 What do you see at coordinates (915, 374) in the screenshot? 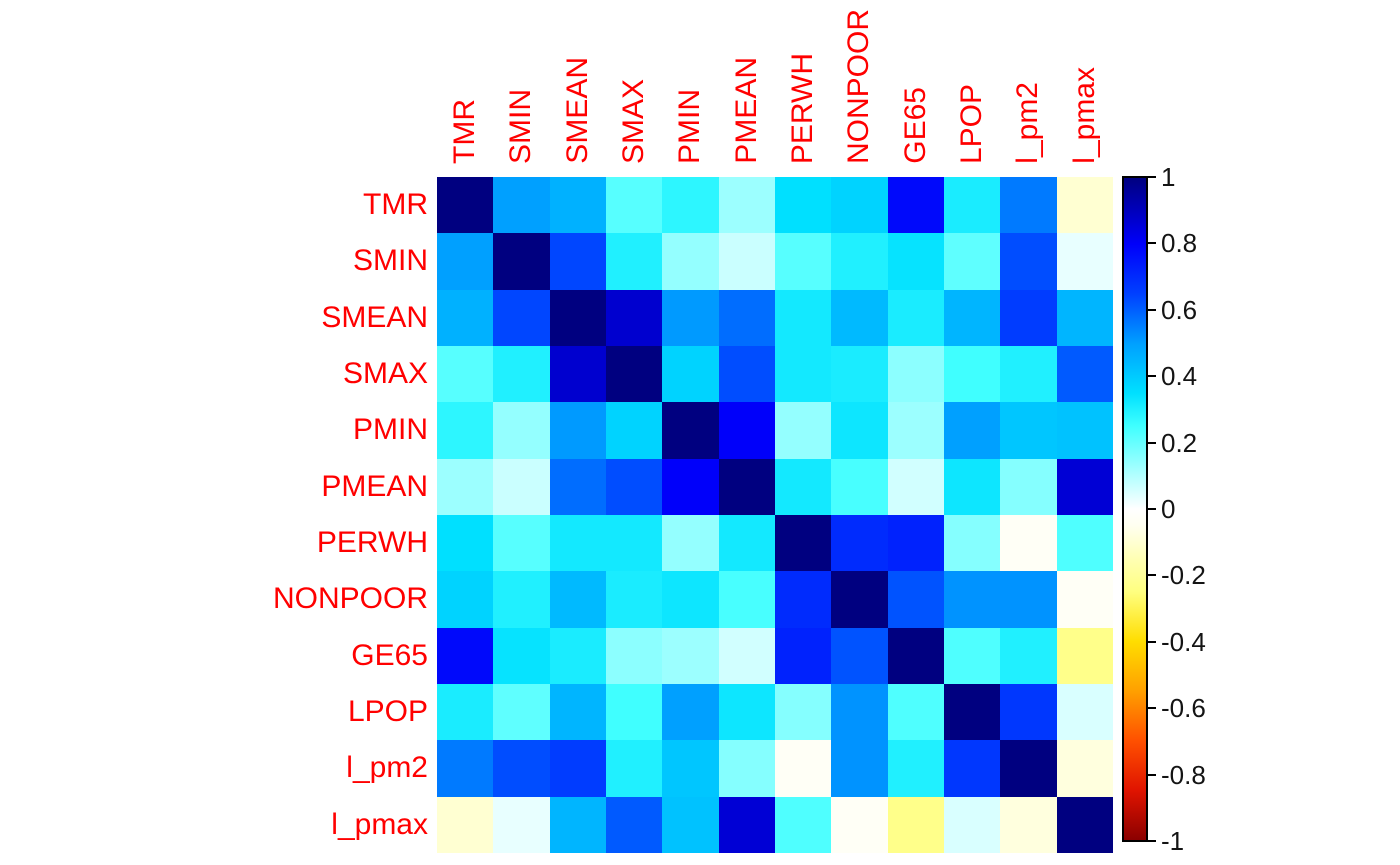
I see `heatmap-cell-SMAX-GE65` at bounding box center [915, 374].